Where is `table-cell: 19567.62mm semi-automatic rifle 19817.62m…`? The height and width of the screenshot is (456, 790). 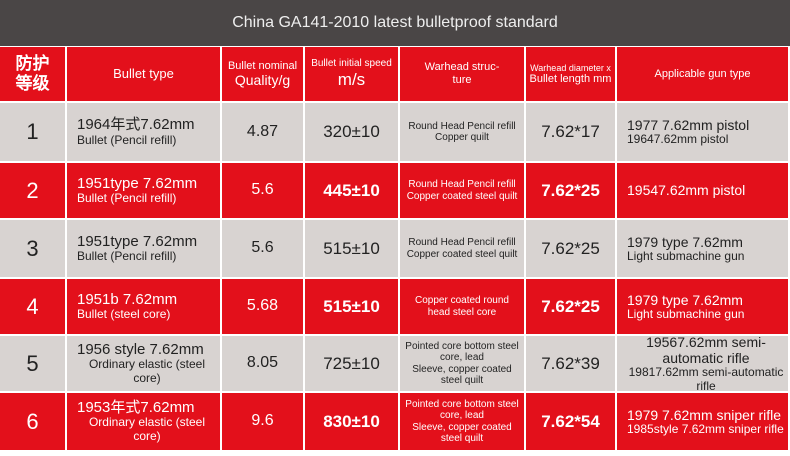 table-cell: 19567.62mm semi-automatic rifle 19817.62m… is located at coordinates (702, 363).